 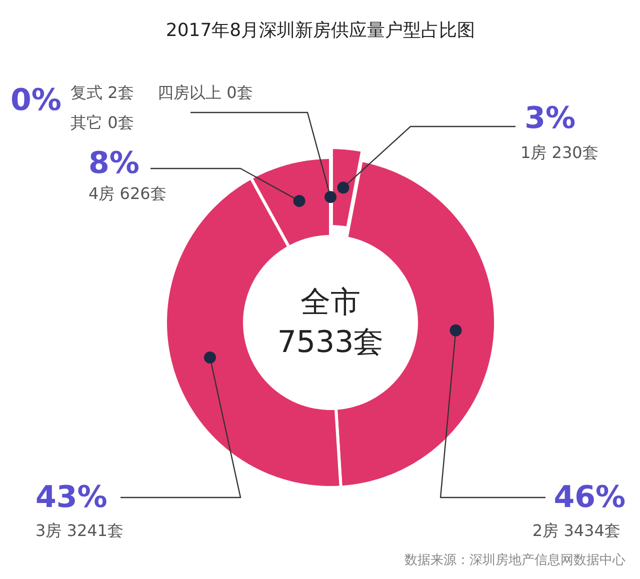 I want to click on slice-label: 3房 3241套, so click(x=80, y=530).